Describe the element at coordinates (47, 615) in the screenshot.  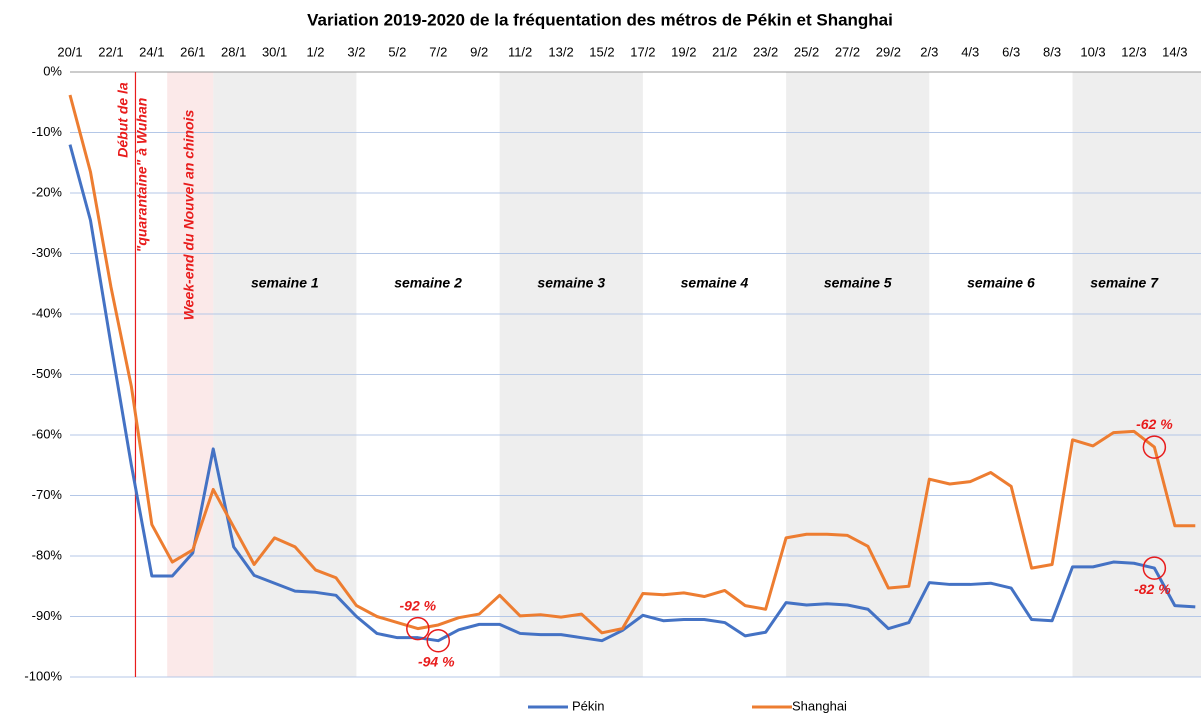
I see `y-tick-label: -90%` at that location.